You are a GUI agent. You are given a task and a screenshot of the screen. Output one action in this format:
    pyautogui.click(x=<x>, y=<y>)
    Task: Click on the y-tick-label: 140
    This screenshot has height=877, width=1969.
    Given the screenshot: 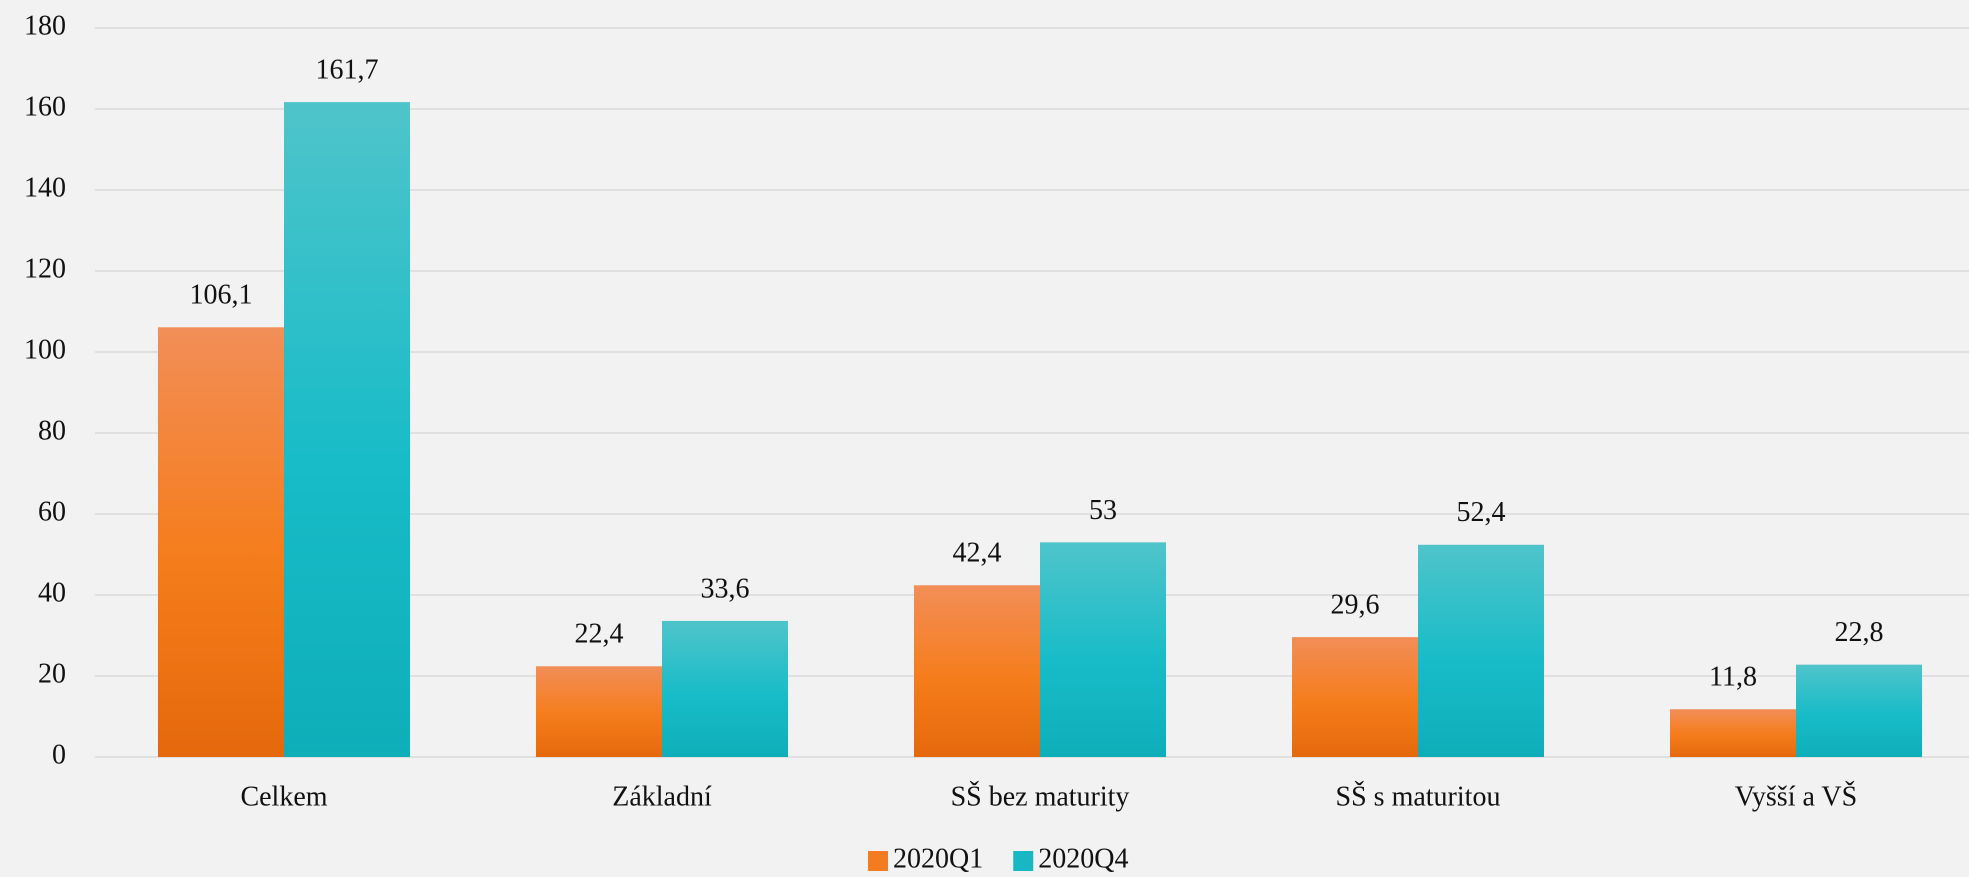 What is the action you would take?
    pyautogui.click(x=45, y=187)
    